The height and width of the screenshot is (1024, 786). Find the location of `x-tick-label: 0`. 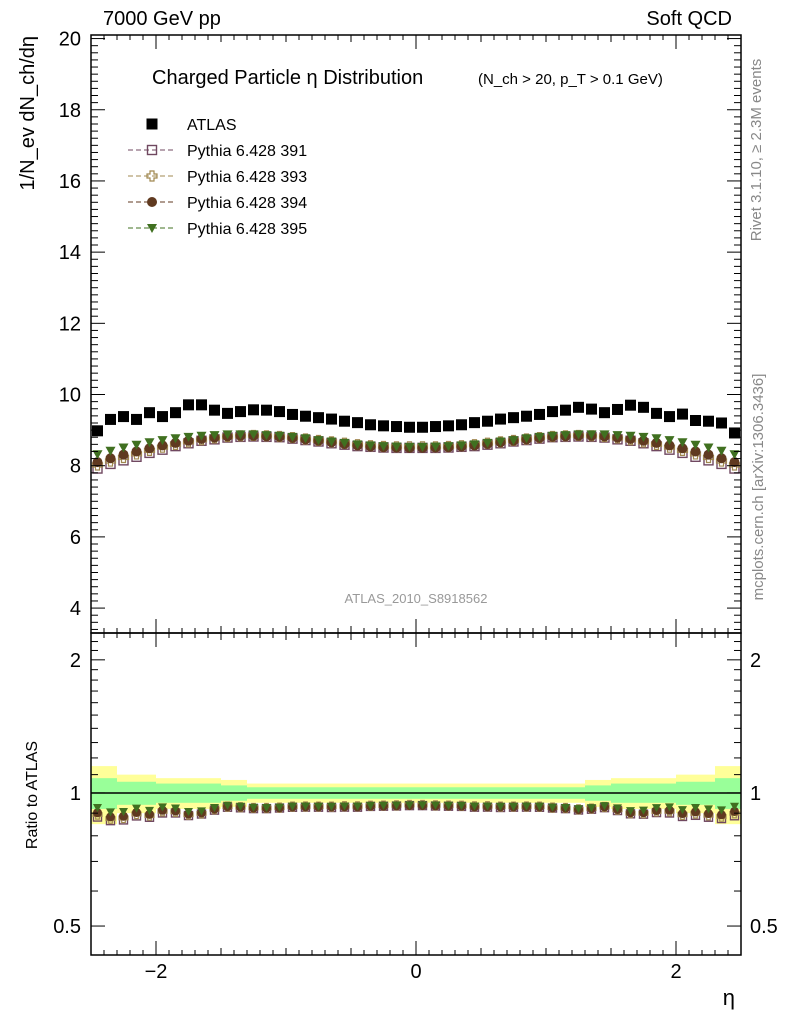

x-tick-label: 0 is located at coordinates (415, 972).